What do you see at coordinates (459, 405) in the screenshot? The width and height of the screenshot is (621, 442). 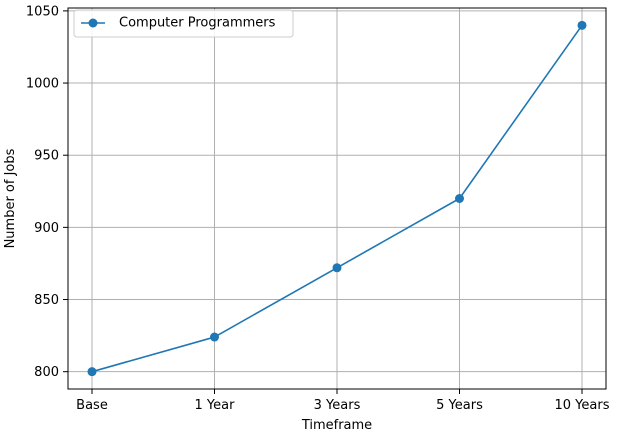 I see `x-tick-label: 5 Years` at bounding box center [459, 405].